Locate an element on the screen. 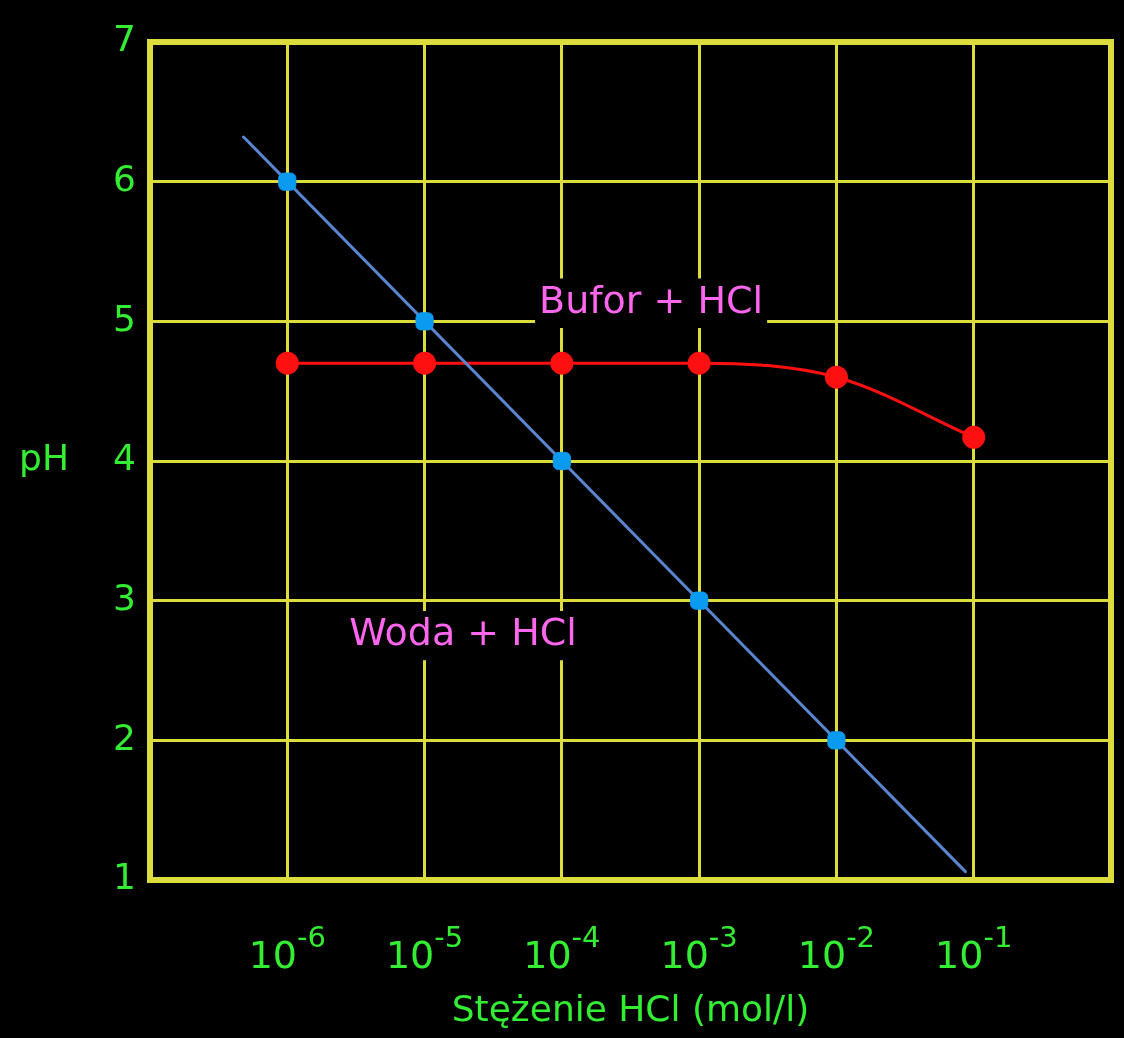 Image resolution: width=1124 pixels, height=1038 pixels. series-label: Bufor + HCl is located at coordinates (651, 300).